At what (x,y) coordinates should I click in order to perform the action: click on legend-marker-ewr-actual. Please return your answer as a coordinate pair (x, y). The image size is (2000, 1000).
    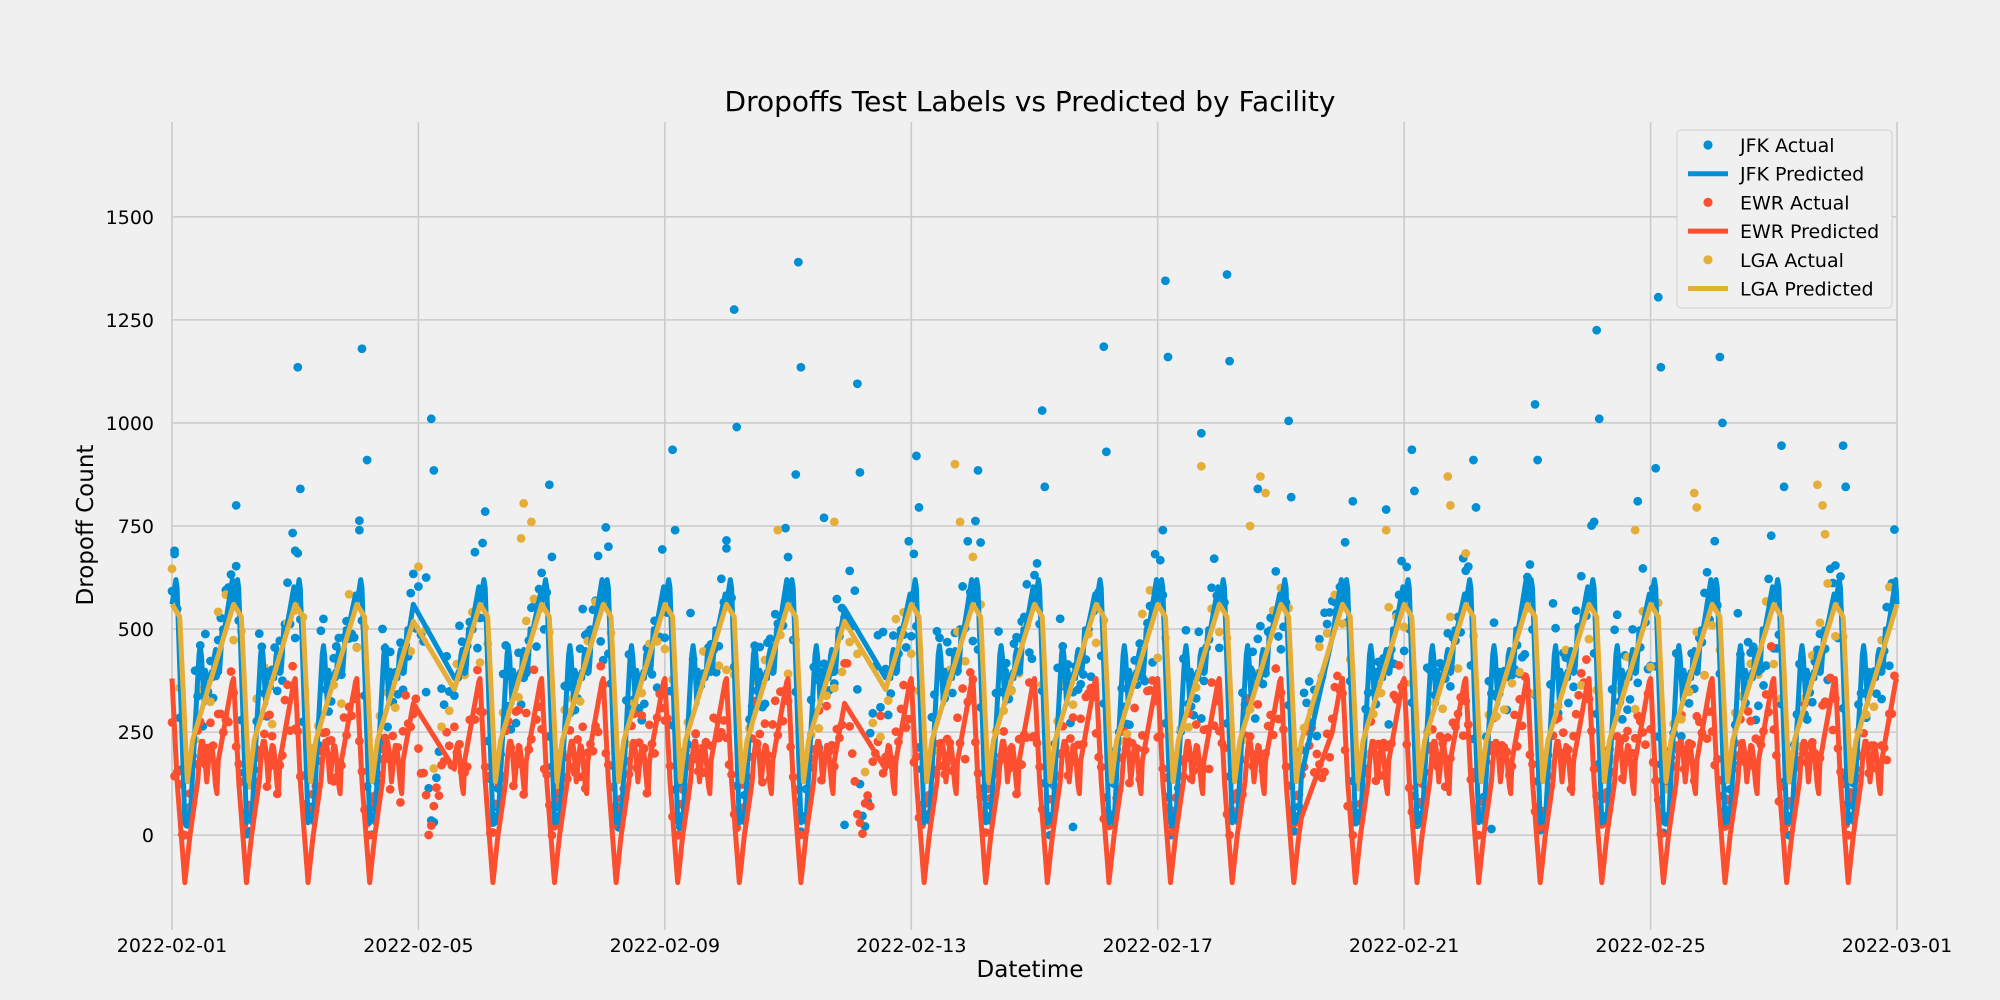
    Looking at the image, I should click on (1708, 202).